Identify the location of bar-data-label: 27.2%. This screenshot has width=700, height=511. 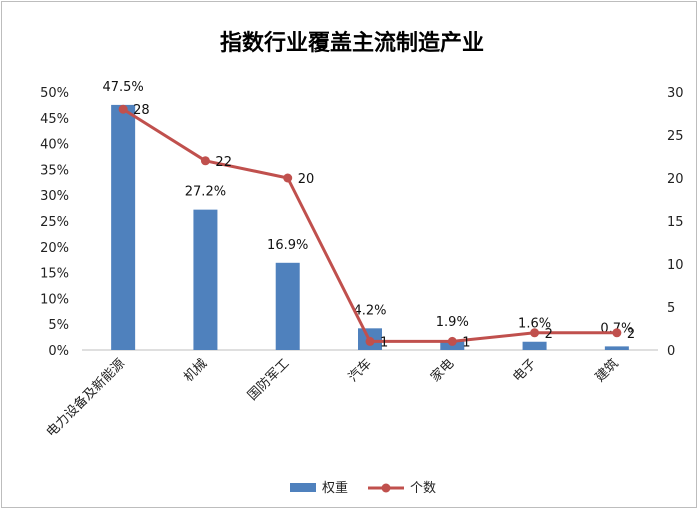
(205, 192).